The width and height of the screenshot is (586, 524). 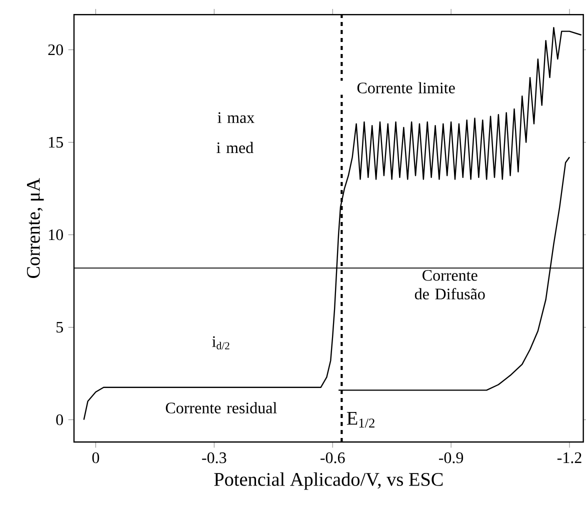 What do you see at coordinates (56, 142) in the screenshot?
I see `y-tick-label: 15` at bounding box center [56, 142].